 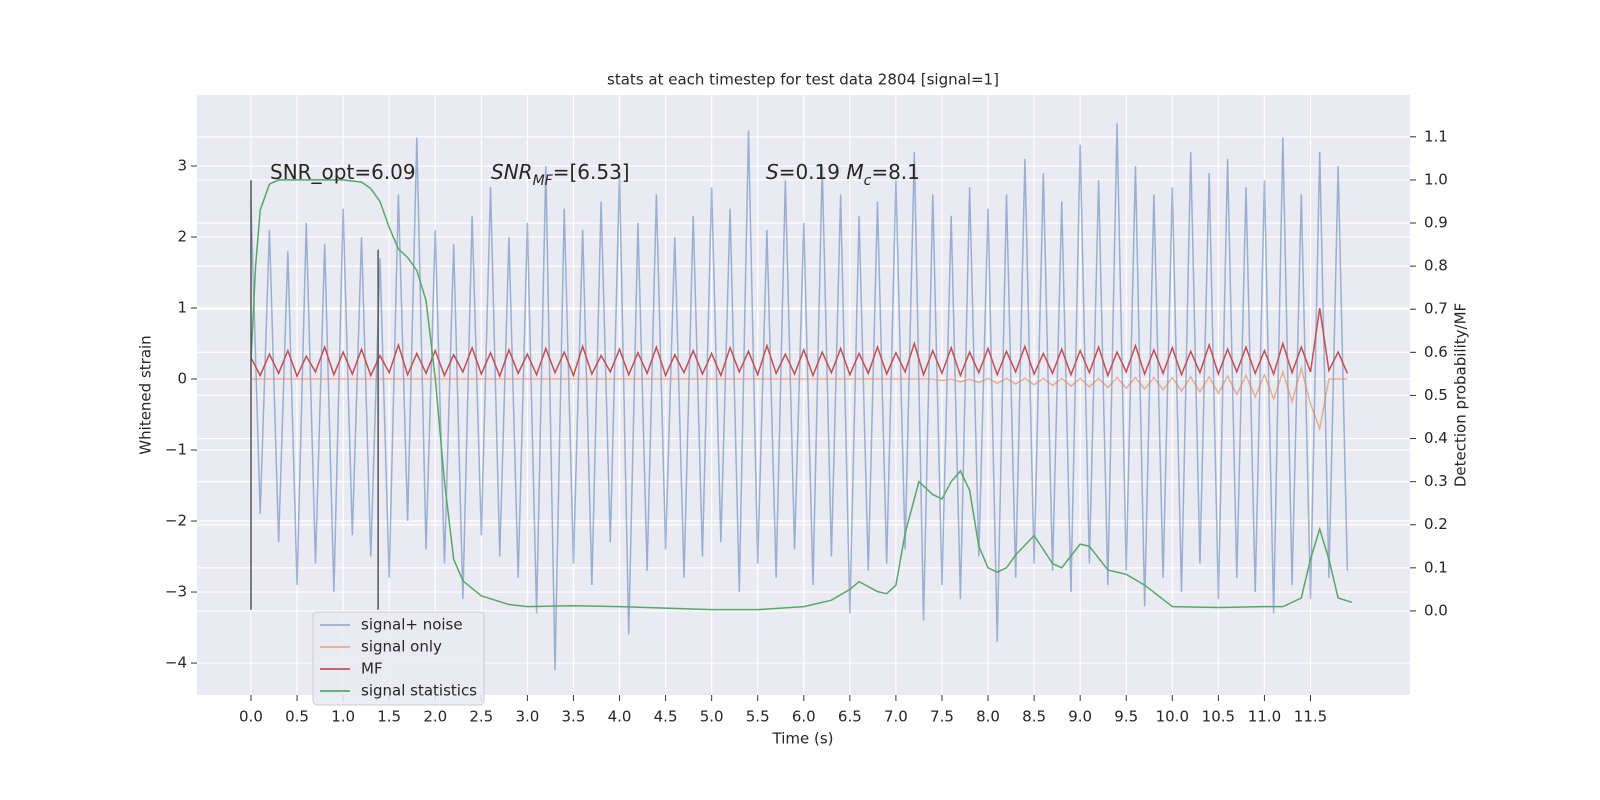 I want to click on legend-label: signal statistics, so click(x=419, y=691).